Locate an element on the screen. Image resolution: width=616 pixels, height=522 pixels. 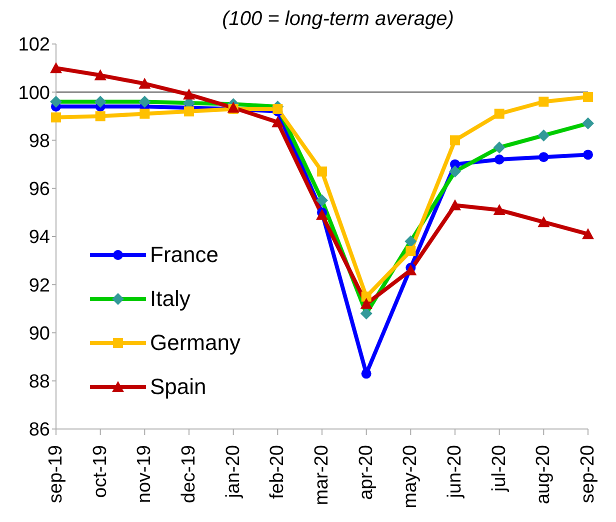
legend-label: Italy is located at coordinates (170, 299).